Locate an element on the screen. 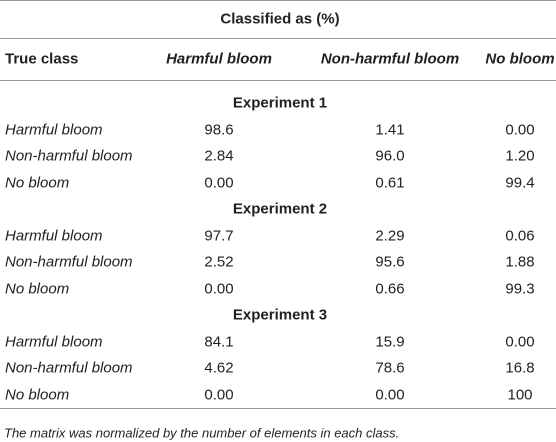  section-title: Experiment 3 is located at coordinates (280, 315).